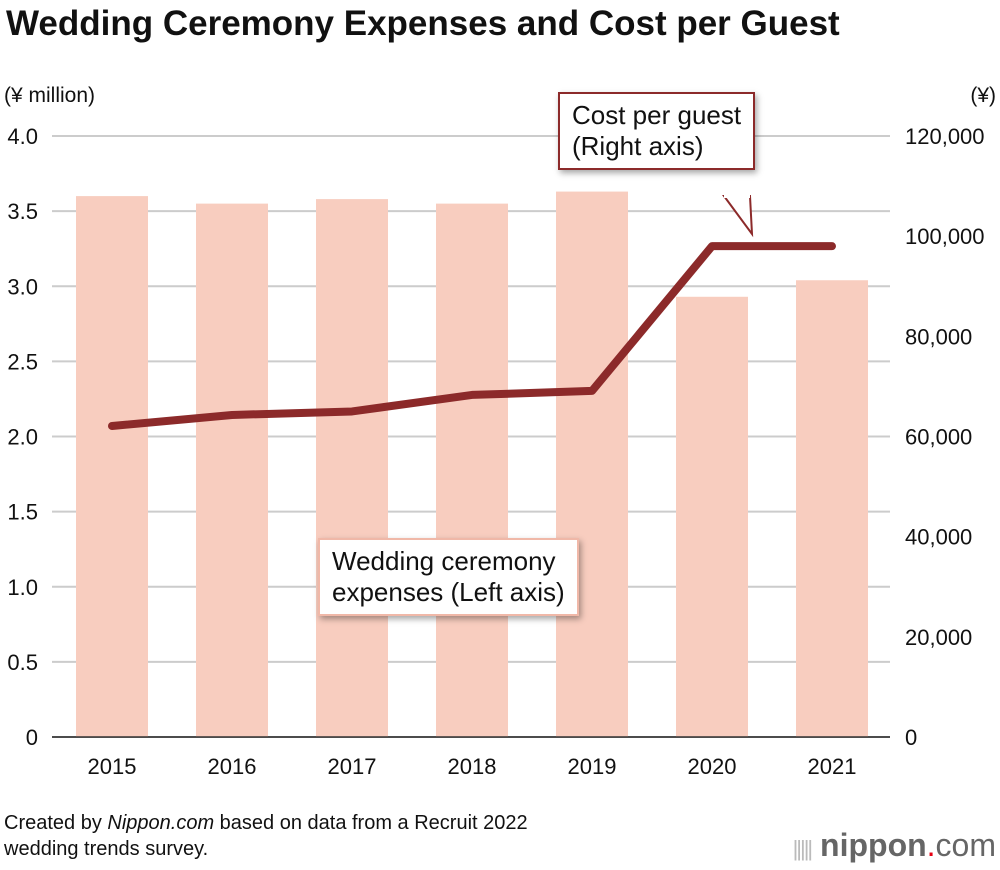  Describe the element at coordinates (22, 512) in the screenshot. I see `left-tick-label: 1.5` at that location.